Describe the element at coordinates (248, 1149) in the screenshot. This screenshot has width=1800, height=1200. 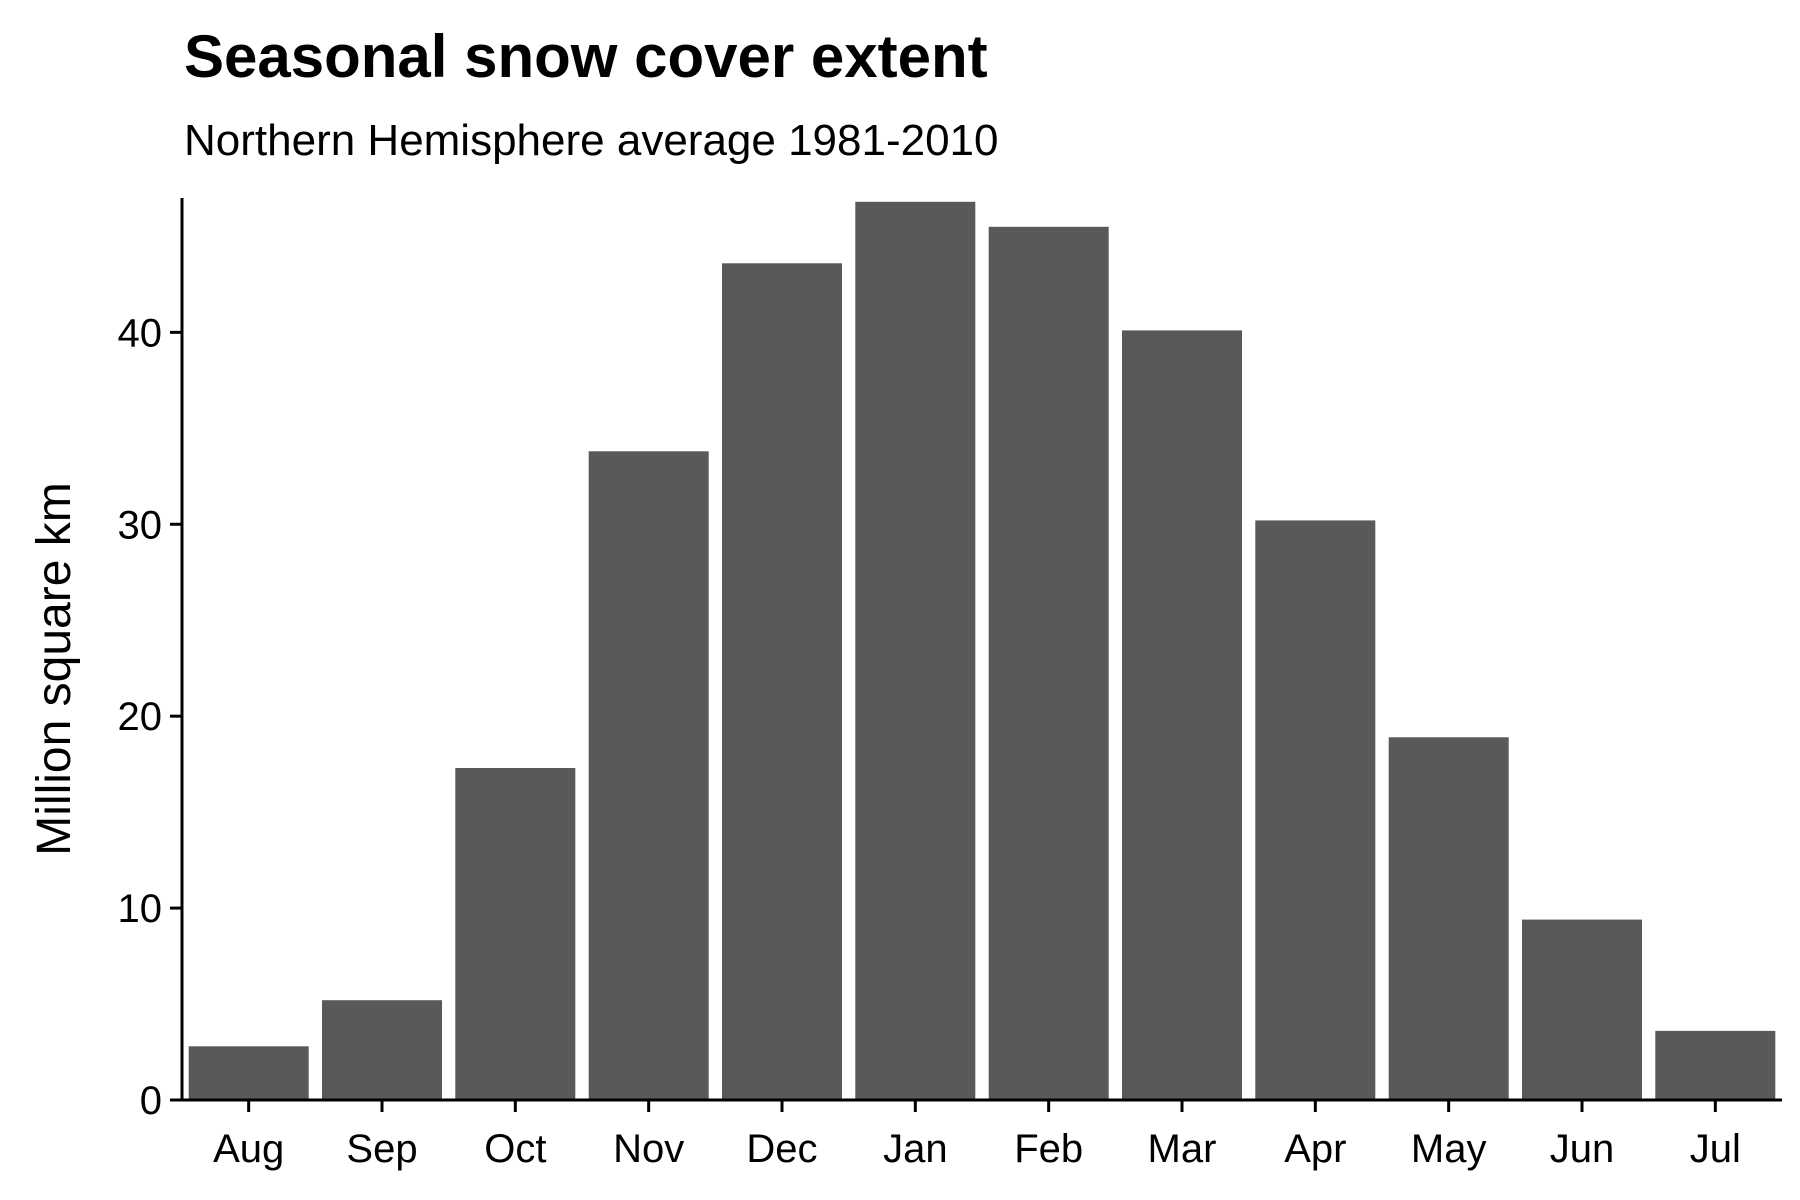
I see `x-tick-label-aug: Aug` at that location.